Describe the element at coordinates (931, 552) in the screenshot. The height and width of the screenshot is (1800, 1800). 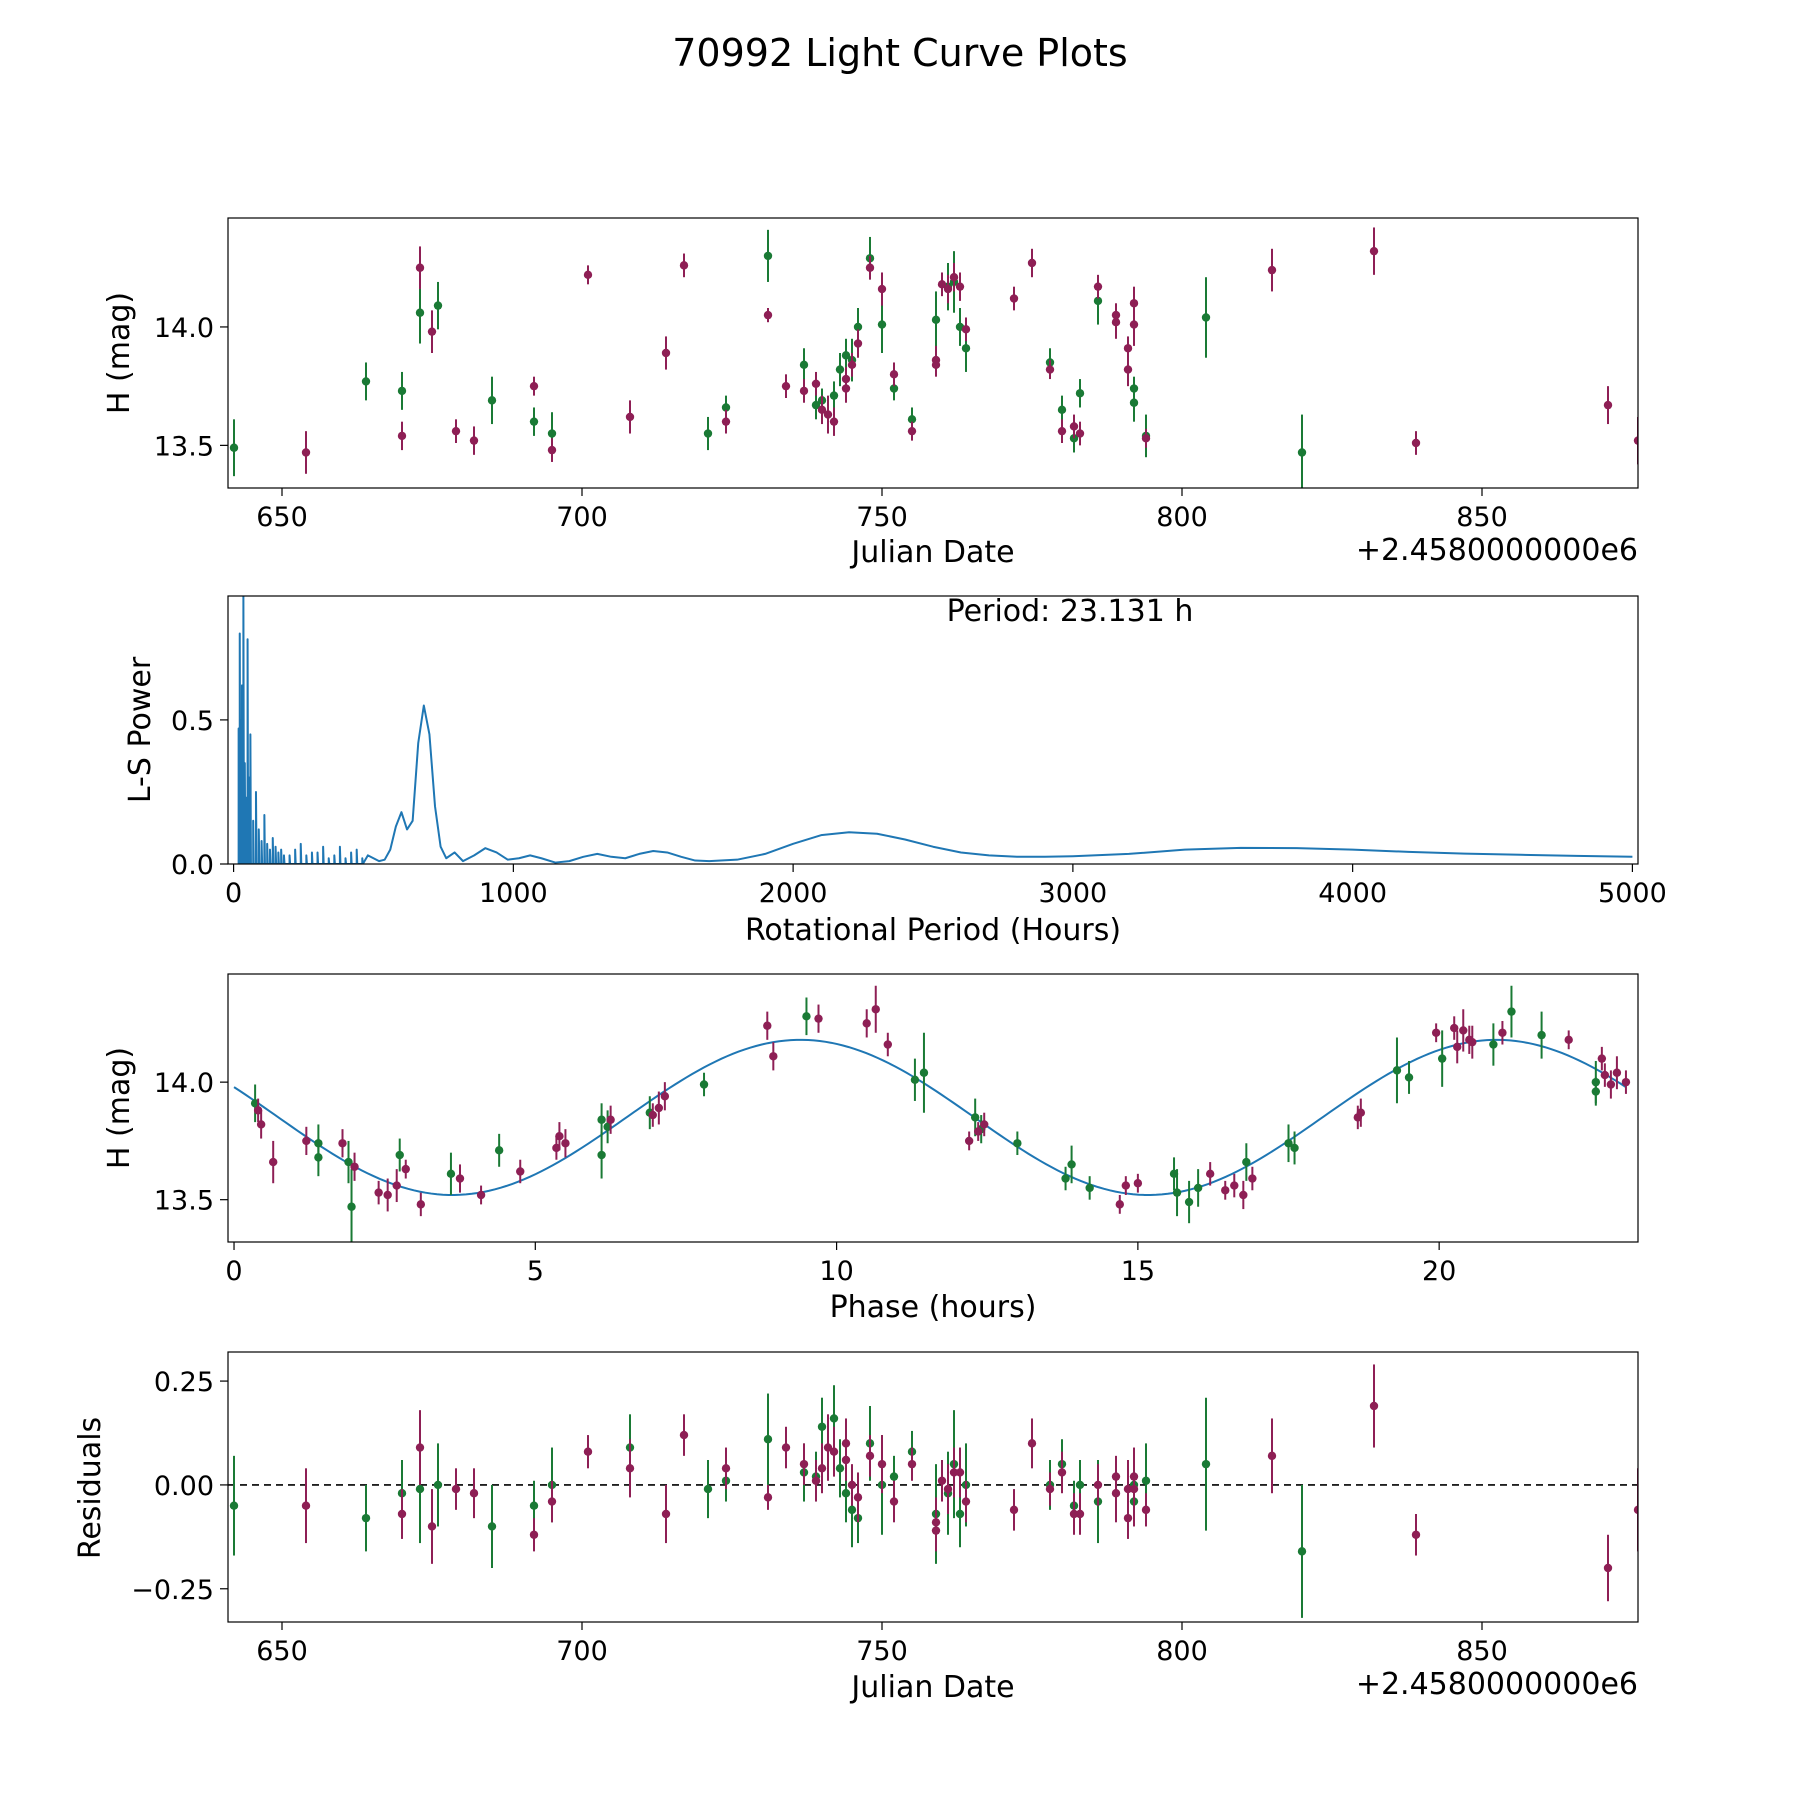
I see `light-curve-xlabel: Julian Date` at that location.